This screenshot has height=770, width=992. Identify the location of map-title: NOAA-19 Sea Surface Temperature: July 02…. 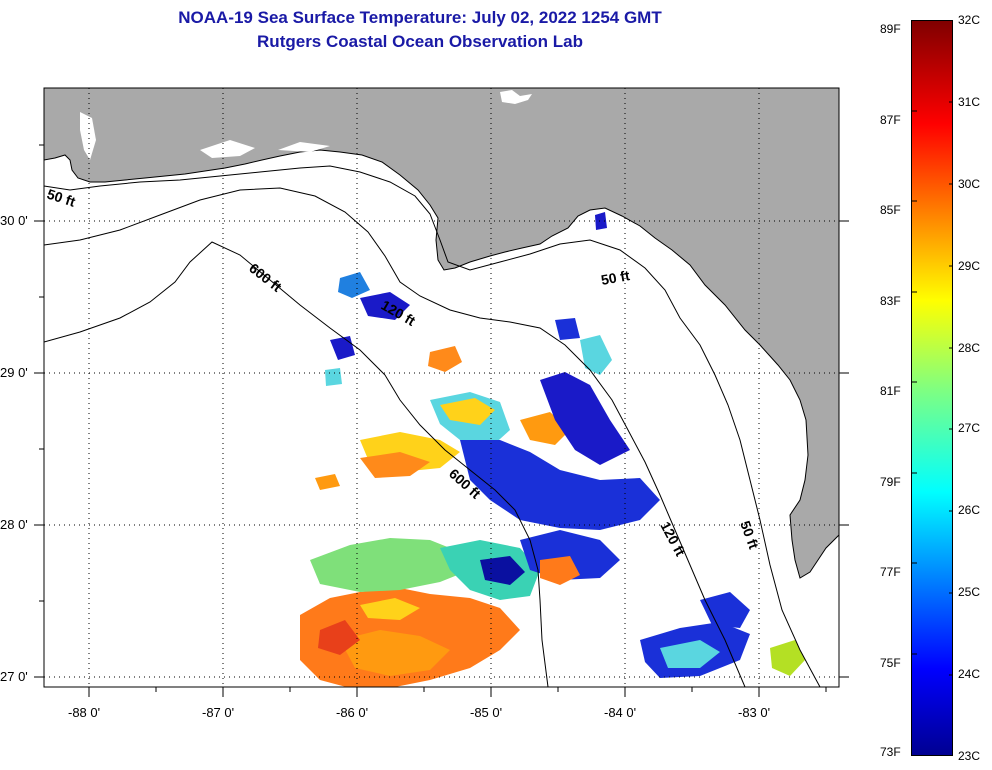
(420, 17).